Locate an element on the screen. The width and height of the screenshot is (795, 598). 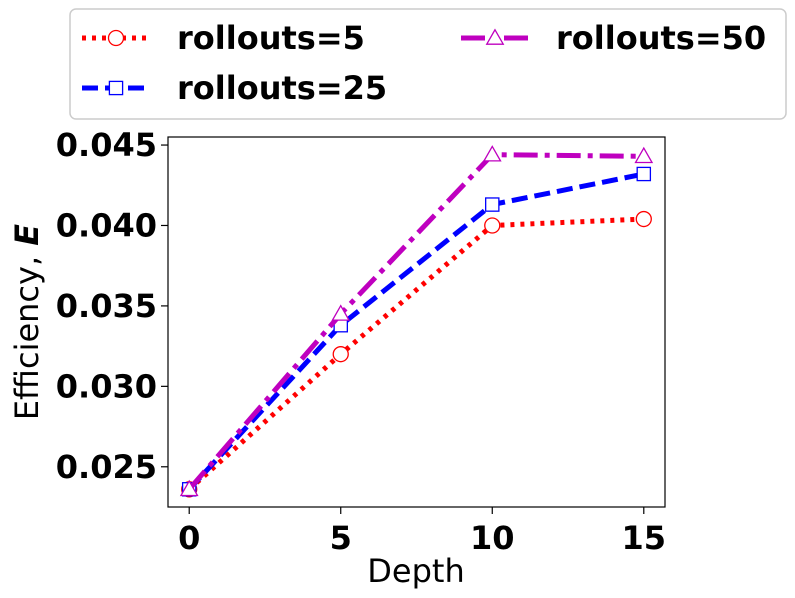
y-tick-label: 0.035 is located at coordinates (106, 306).